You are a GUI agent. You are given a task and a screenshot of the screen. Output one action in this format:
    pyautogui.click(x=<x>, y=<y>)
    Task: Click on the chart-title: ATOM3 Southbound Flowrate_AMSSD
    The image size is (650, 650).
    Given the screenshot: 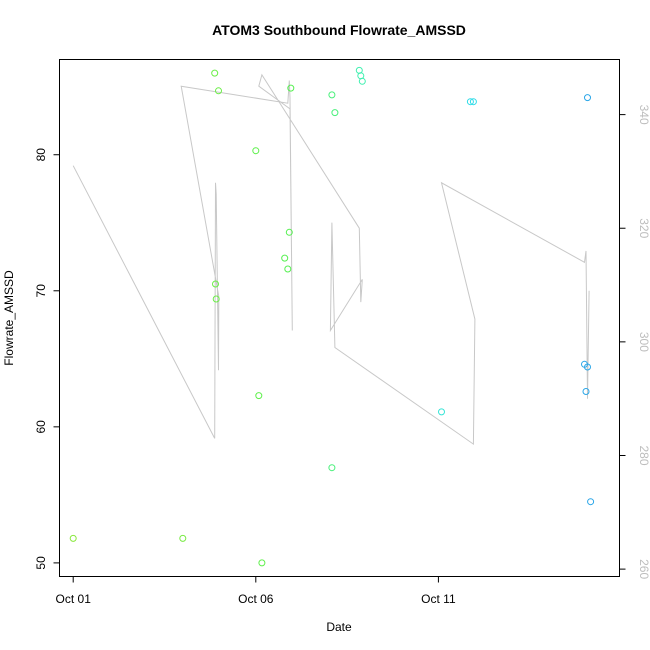 What is the action you would take?
    pyautogui.click(x=339, y=30)
    